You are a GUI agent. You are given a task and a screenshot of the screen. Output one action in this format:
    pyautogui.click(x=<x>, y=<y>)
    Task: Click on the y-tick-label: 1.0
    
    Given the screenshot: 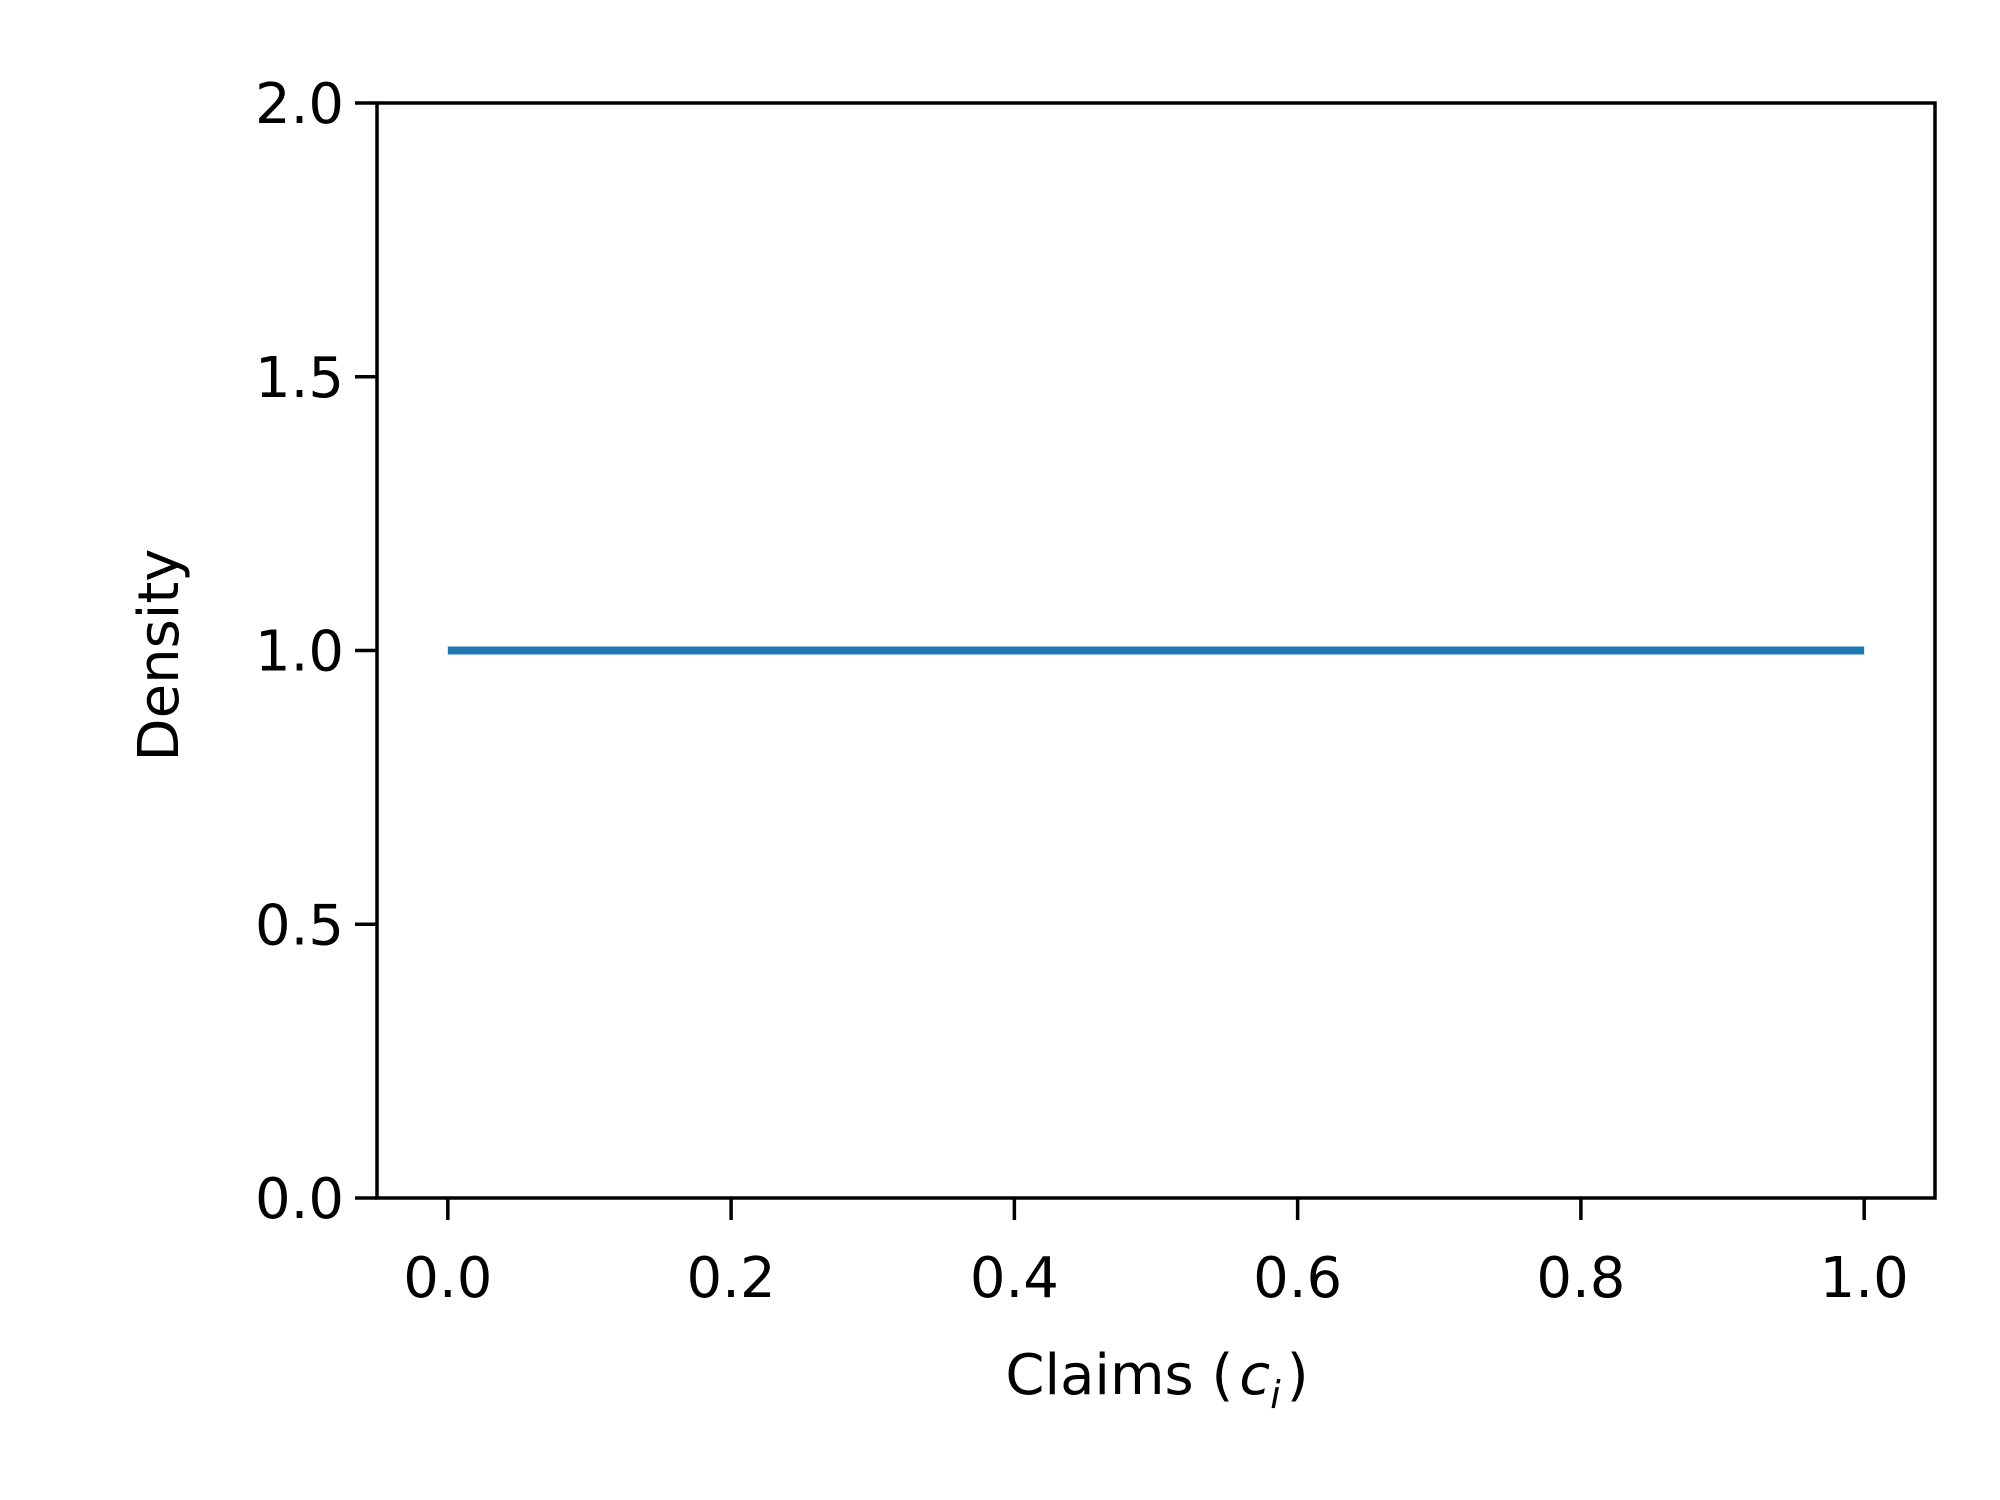 What is the action you would take?
    pyautogui.click(x=299, y=652)
    